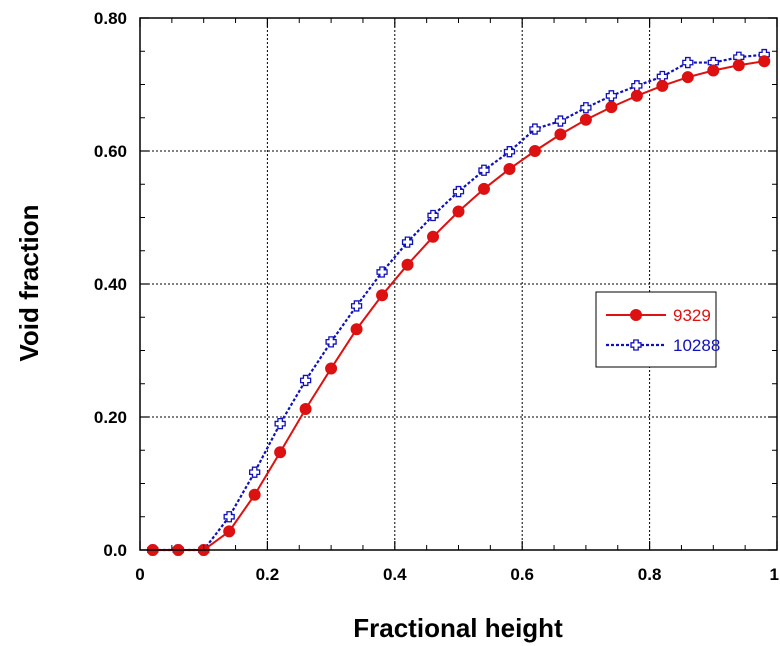 This screenshot has width=780, height=646. I want to click on x-tick-label: 0.6, so click(522, 574).